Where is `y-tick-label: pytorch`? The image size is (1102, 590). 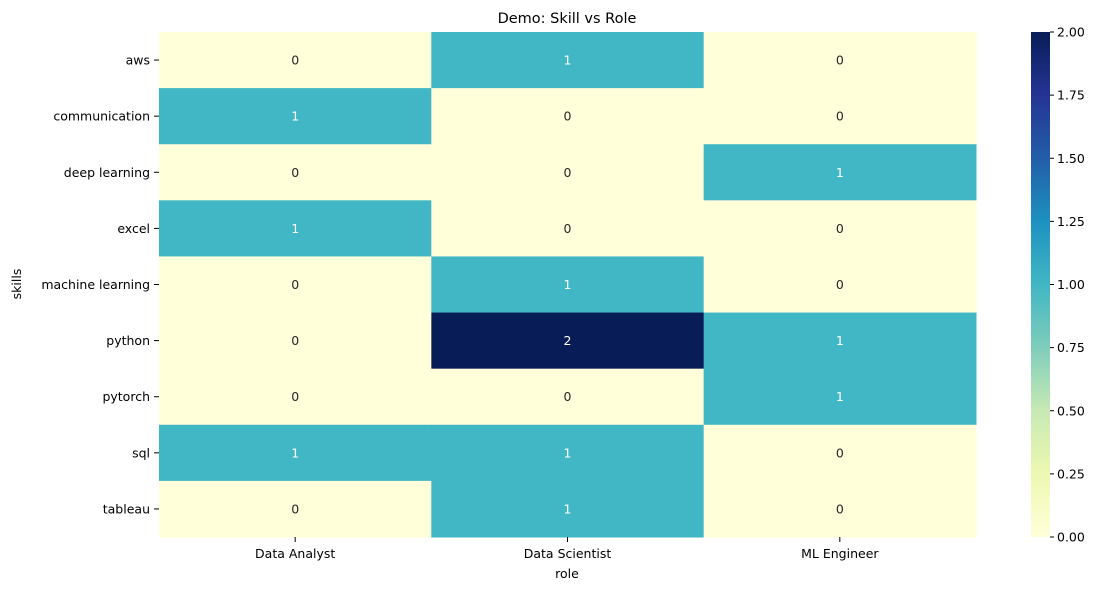 y-tick-label: pytorch is located at coordinates (126, 396).